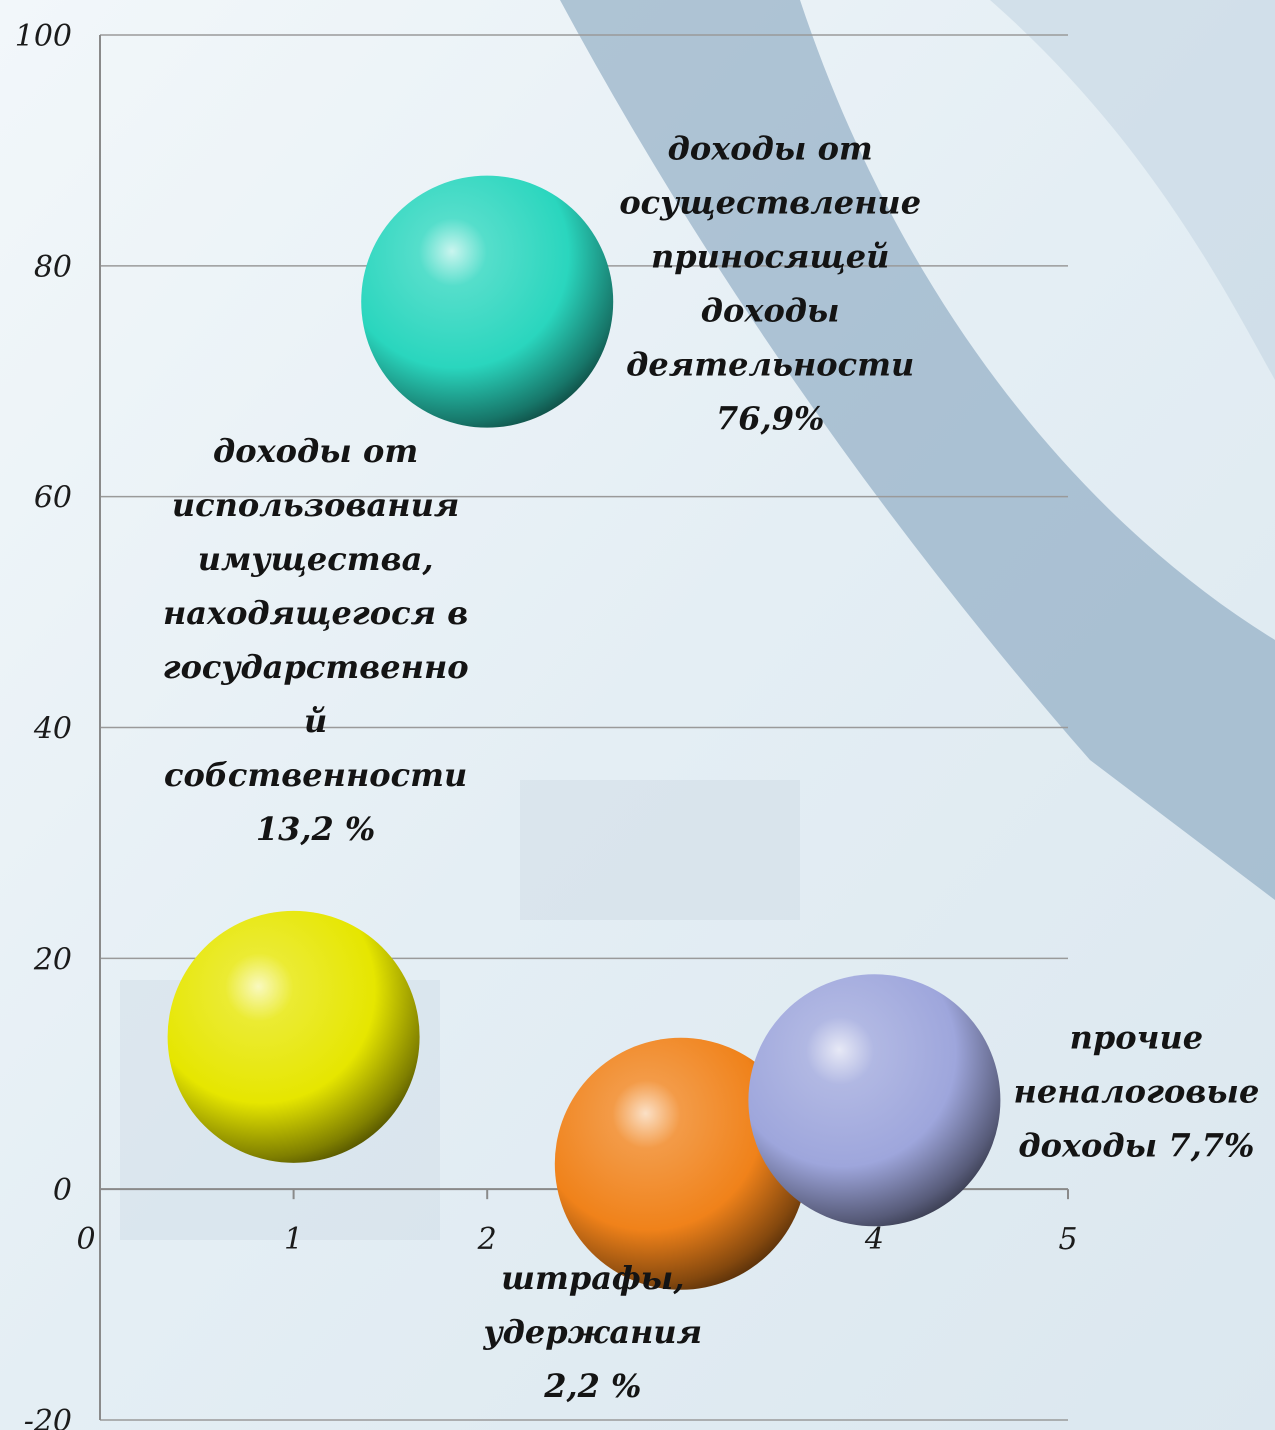 The image size is (1275, 1430). I want to click on bubble-data-label: штрафы, удержания 2,2 %, so click(592, 1332).